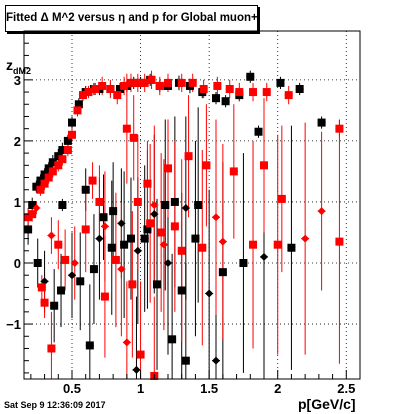  Describe the element at coordinates (209, 388) in the screenshot. I see `x-tick-label: 1.5` at that location.